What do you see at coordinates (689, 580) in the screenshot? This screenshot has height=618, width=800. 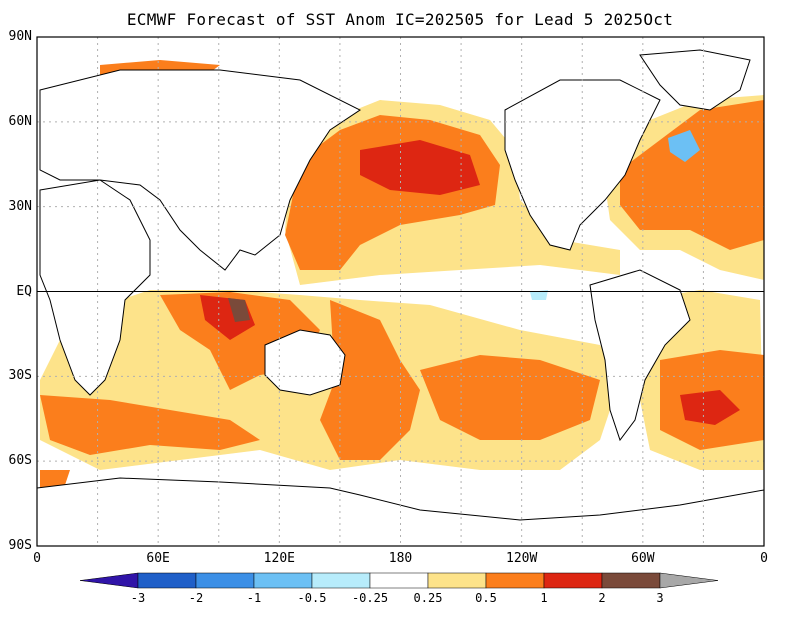 I see `colorbar-arrow-high` at bounding box center [689, 580].